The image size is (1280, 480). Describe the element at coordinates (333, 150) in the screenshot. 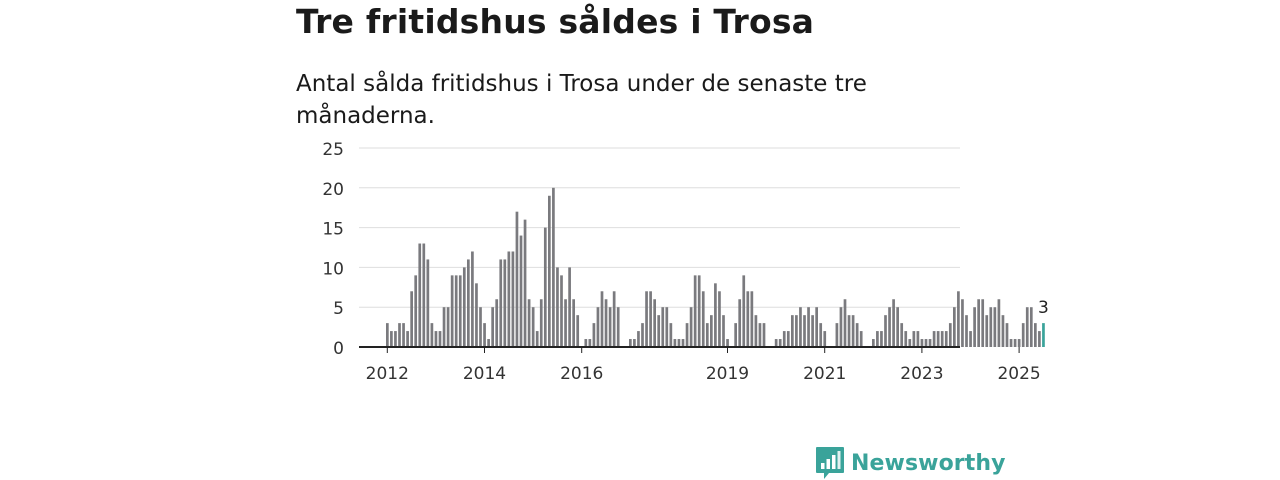

I see `y-tick-label: 25` at that location.